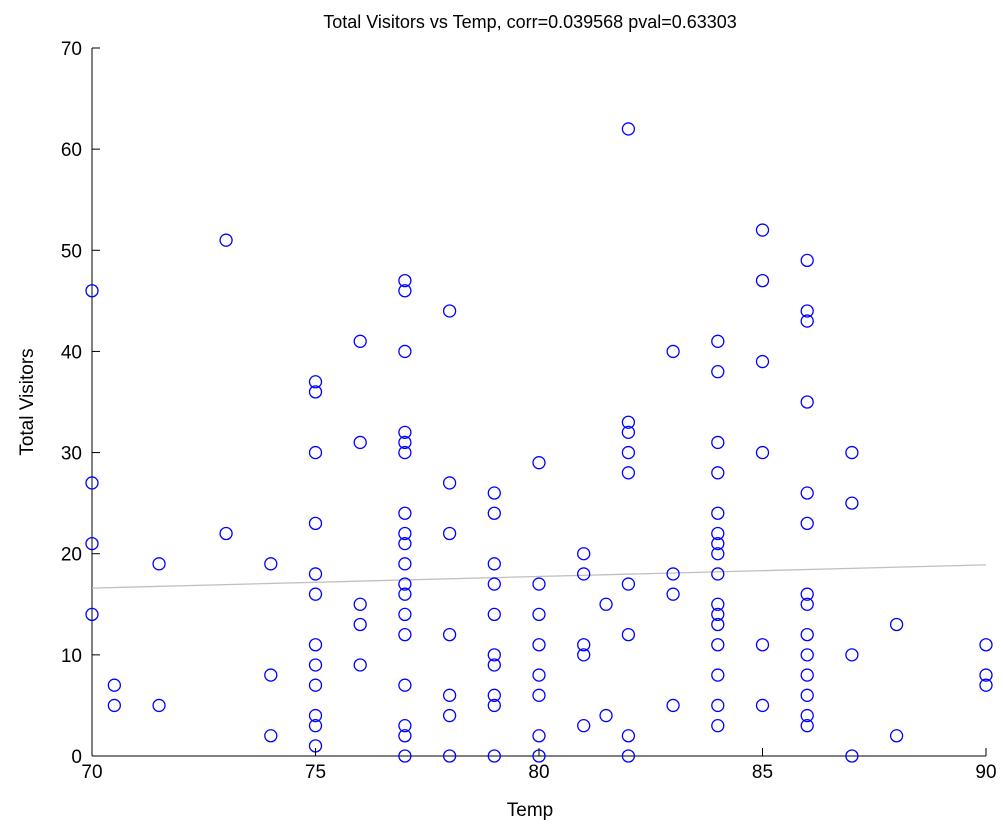 This screenshot has width=1003, height=834. I want to click on fit-line-layer, so click(539, 576).